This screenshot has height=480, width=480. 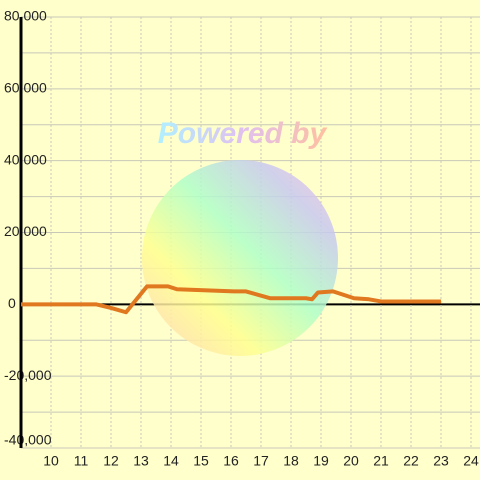 What do you see at coordinates (12, 303) in the screenshot?
I see `y-tick-label: 0` at bounding box center [12, 303].